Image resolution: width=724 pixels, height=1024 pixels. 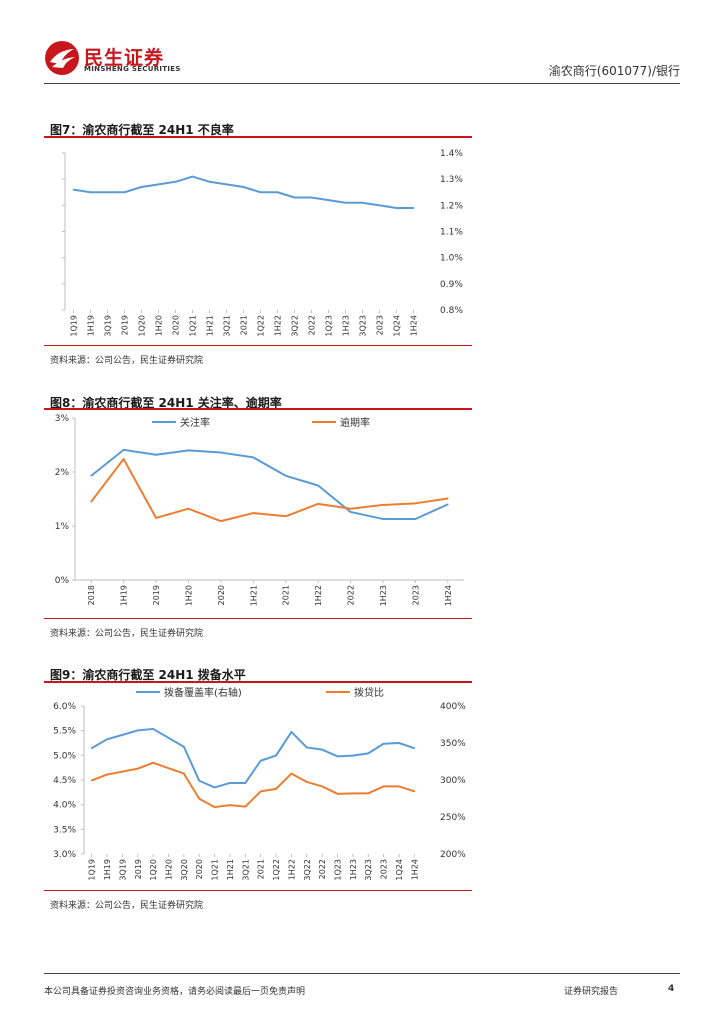 I want to click on chart9-x-tick-label: 1Q19, so click(x=92, y=870).